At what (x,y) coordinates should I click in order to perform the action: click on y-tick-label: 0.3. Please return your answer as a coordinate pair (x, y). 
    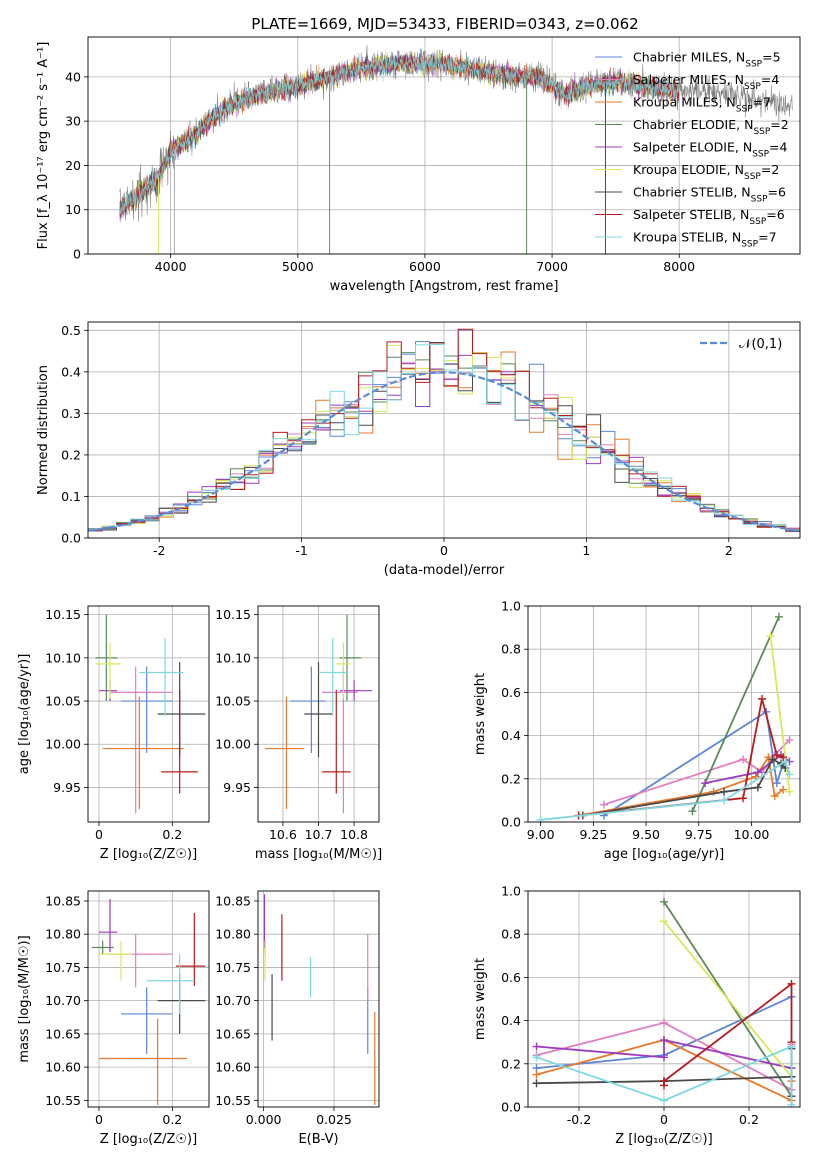
    Looking at the image, I should click on (71, 413).